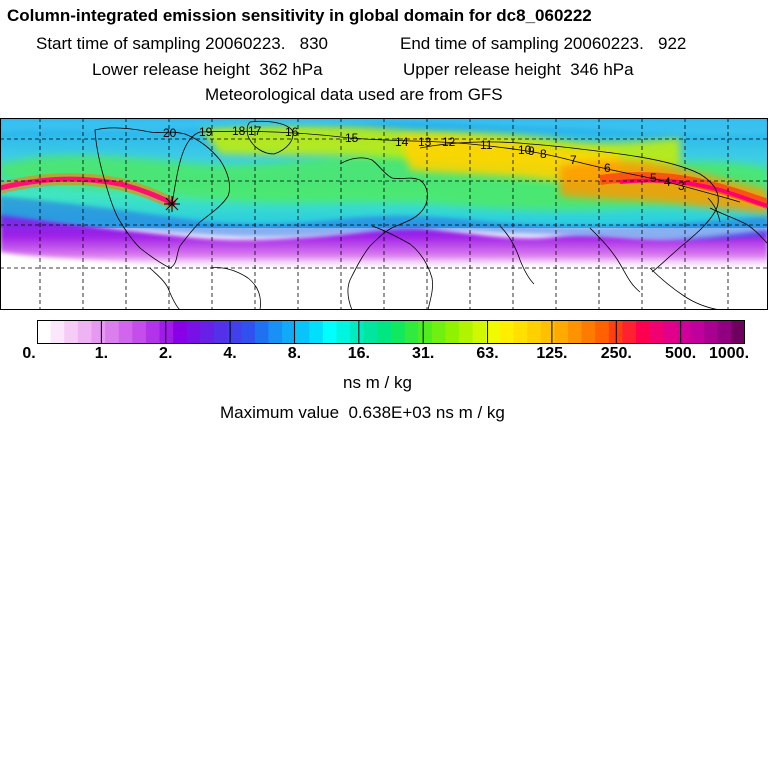 The width and height of the screenshot is (768, 768). What do you see at coordinates (230, 353) in the screenshot?
I see `colorbar-tick-label: 4.` at bounding box center [230, 353].